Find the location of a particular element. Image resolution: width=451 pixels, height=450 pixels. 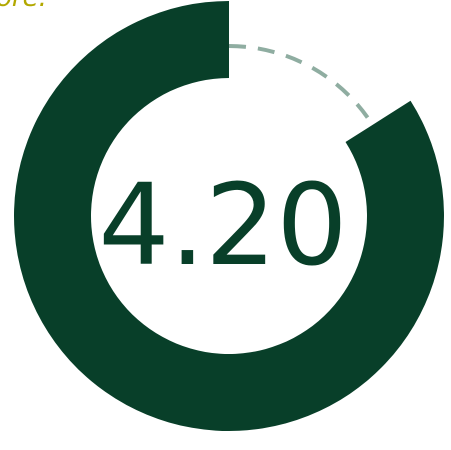

remaining-arc is located at coordinates (301, 85).